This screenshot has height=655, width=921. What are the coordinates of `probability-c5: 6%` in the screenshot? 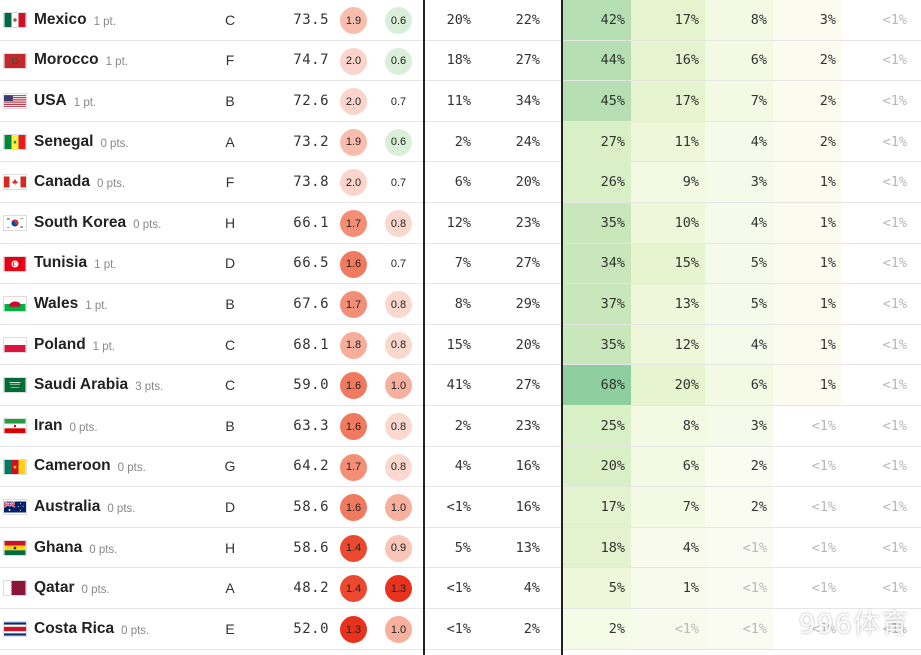 It's located at (758, 60).